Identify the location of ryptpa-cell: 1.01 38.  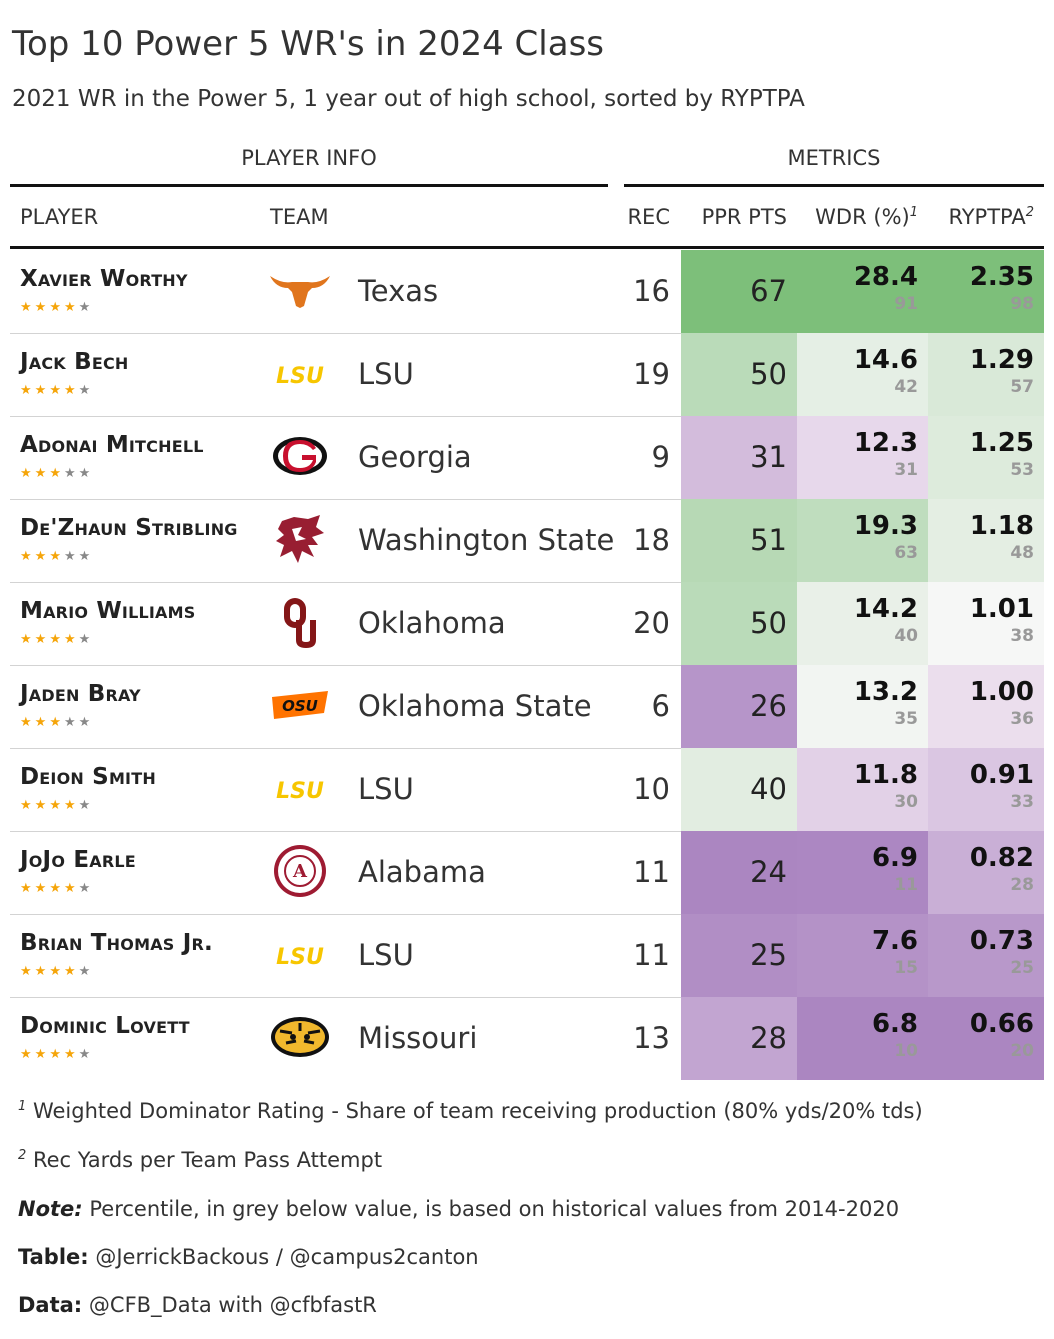
(986, 623).